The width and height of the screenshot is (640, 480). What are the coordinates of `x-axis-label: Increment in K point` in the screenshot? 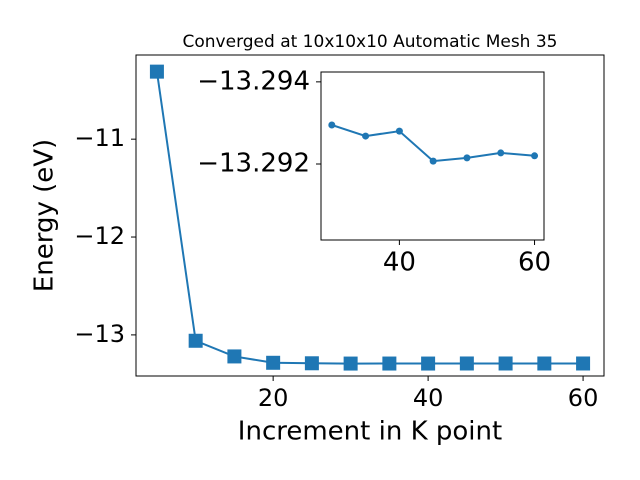 It's located at (370, 432).